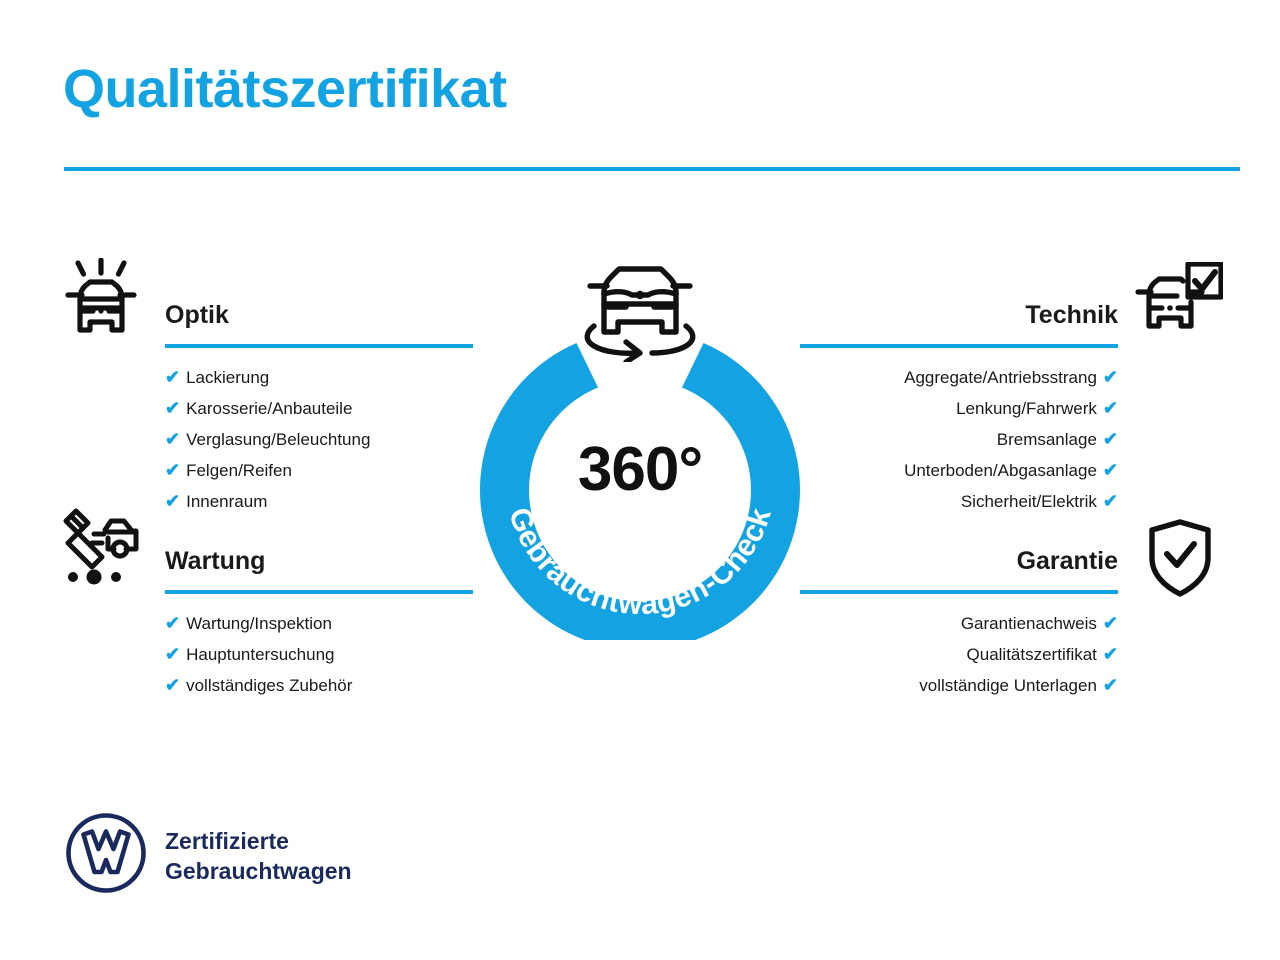 The width and height of the screenshot is (1280, 960). I want to click on list-item-label: vollständige Unterlagen, so click(1008, 685).